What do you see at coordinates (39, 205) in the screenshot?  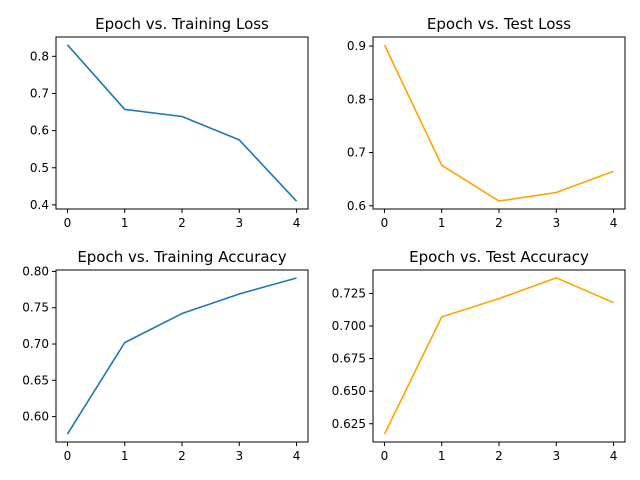 I see `y-tick-label: 0.4` at bounding box center [39, 205].